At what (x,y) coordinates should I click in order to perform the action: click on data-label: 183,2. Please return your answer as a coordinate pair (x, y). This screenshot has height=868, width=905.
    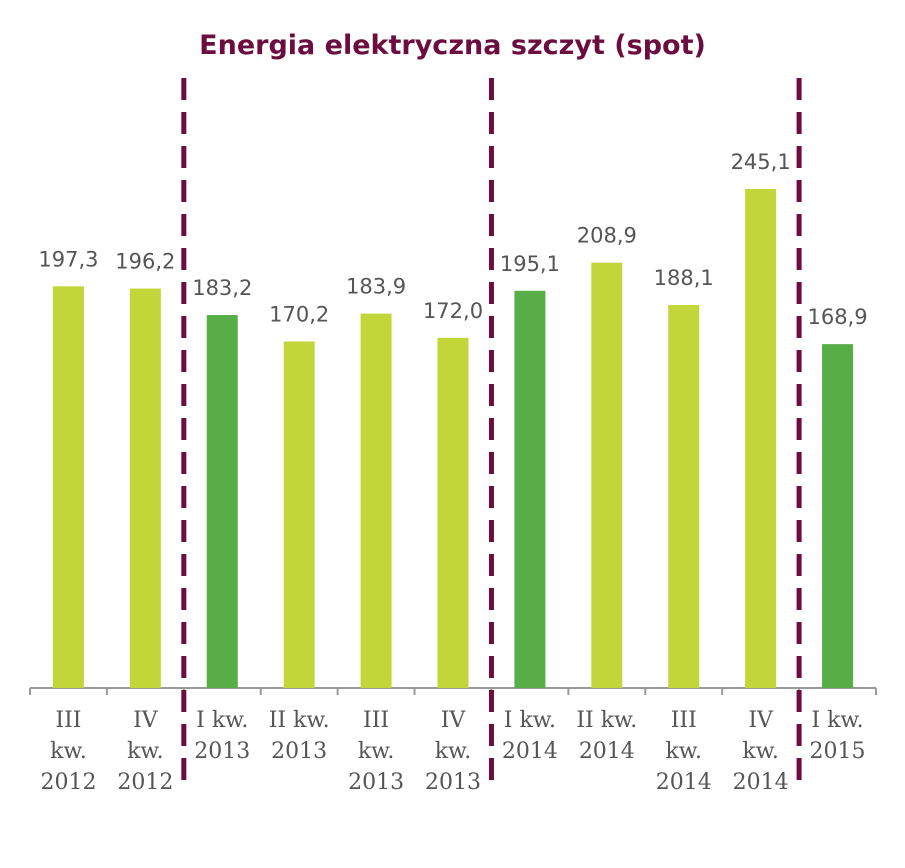
    Looking at the image, I should click on (222, 288).